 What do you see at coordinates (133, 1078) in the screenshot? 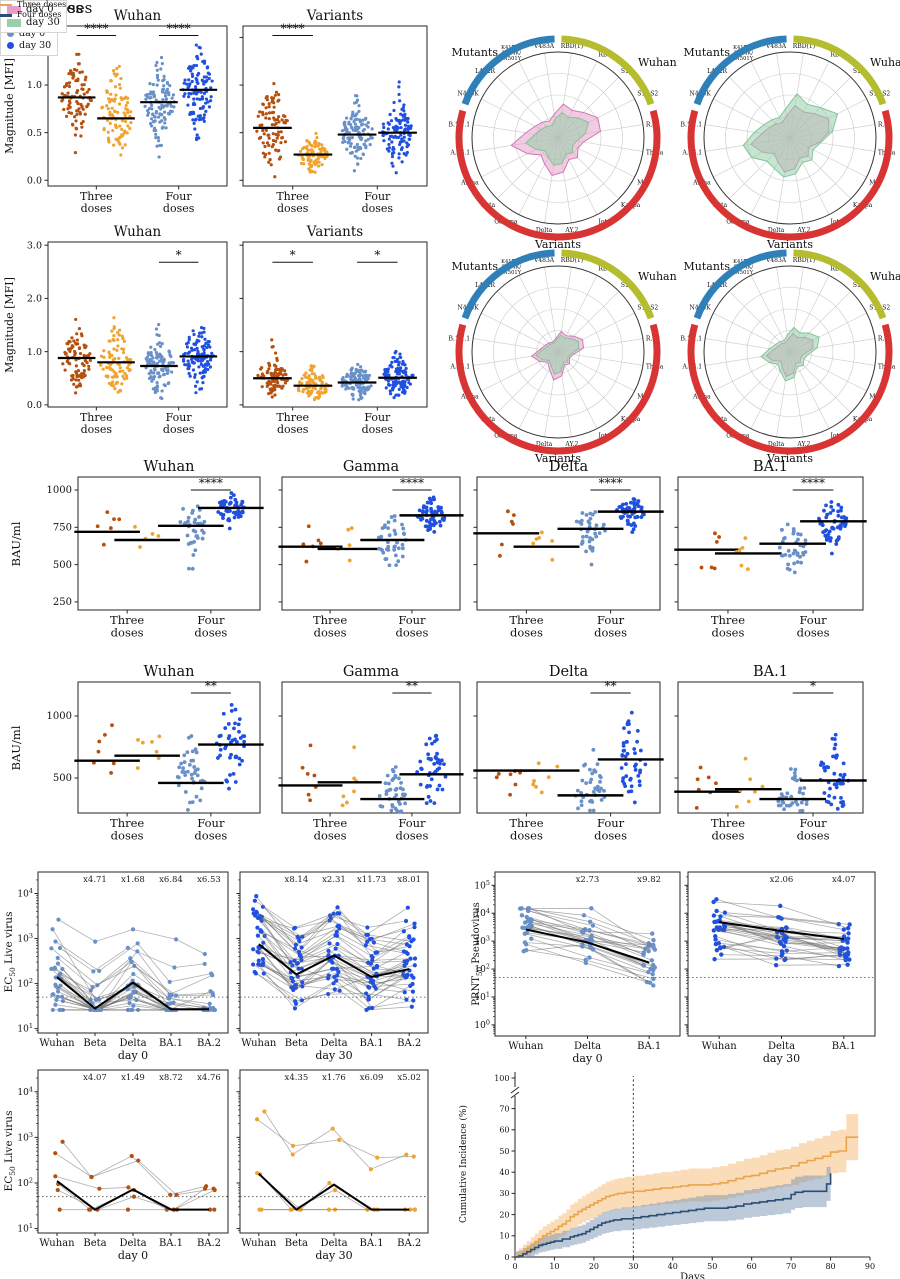
I see `svg-text: x1.49` at bounding box center [133, 1078].